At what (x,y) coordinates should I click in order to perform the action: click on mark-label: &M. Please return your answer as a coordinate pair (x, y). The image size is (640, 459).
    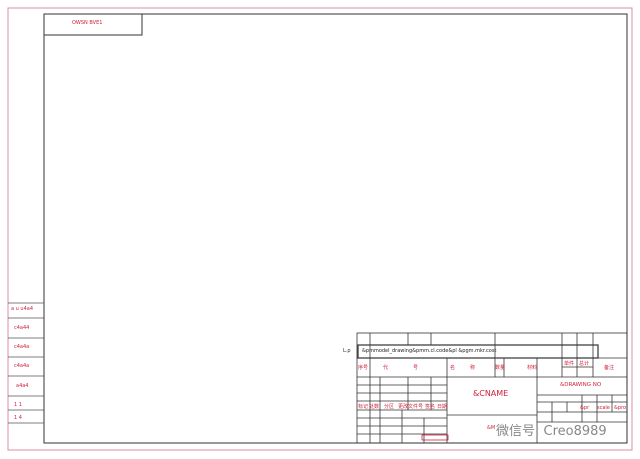
    Looking at the image, I should click on (491, 428).